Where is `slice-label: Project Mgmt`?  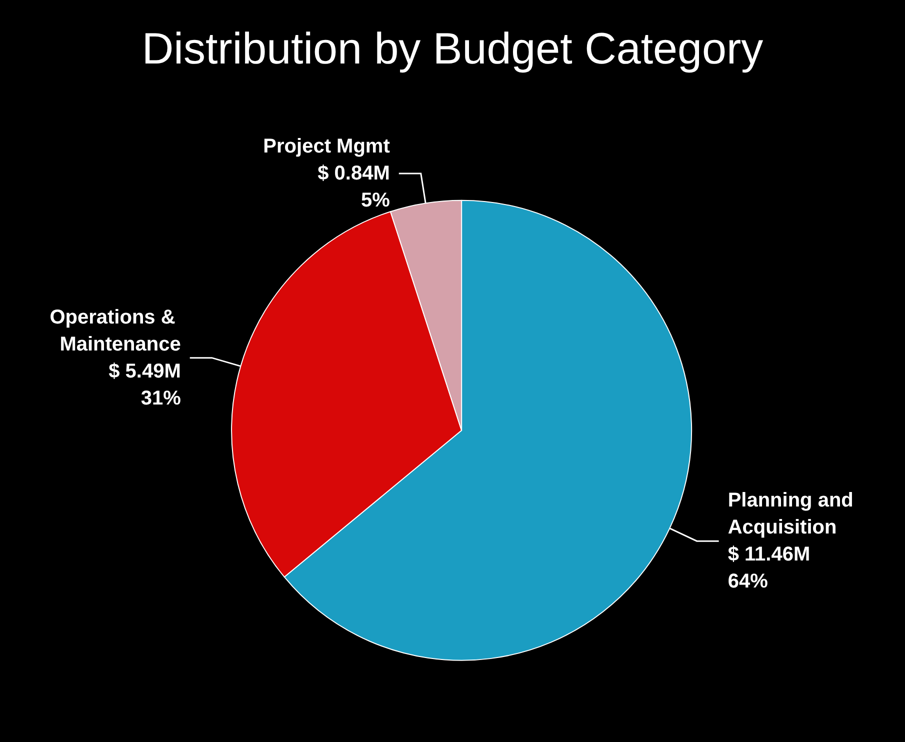
slice-label: Project Mgmt is located at coordinates (326, 147).